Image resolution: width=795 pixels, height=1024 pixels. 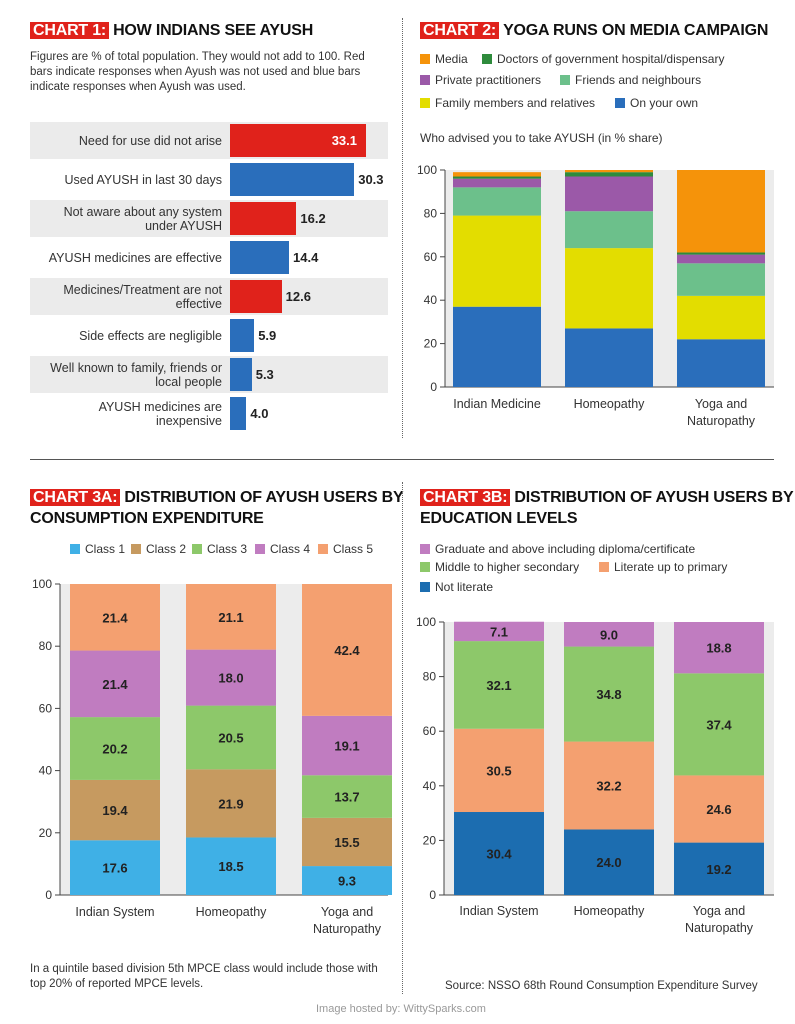 I want to click on bar-value-label: 12.6, so click(x=298, y=296).